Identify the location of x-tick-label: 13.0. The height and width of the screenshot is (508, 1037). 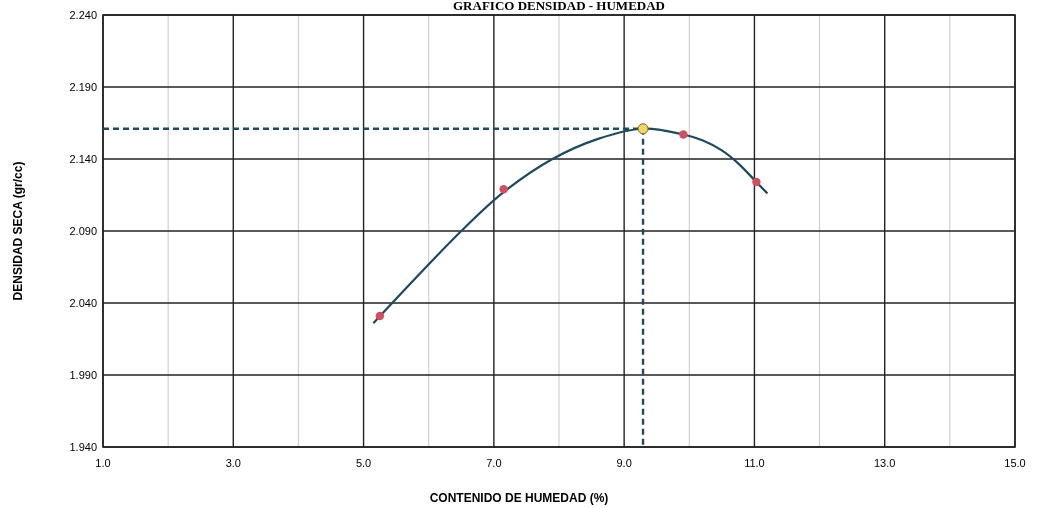
(885, 463).